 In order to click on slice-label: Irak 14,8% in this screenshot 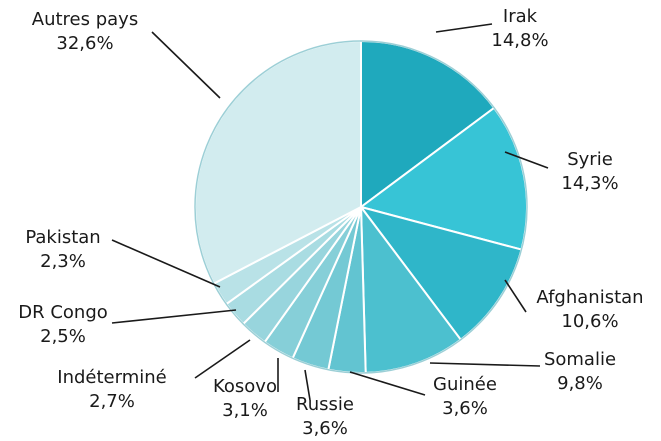, I will do `click(519, 28)`.